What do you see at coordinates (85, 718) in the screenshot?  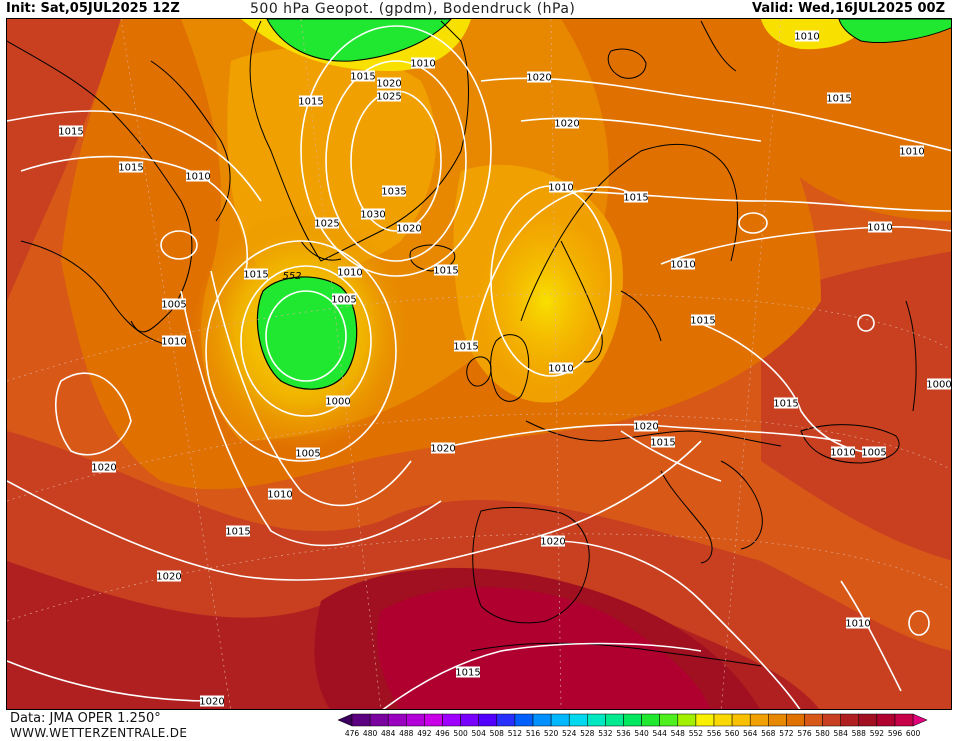 I see `data-source-label: Data: JMA OPER 1.250°` at bounding box center [85, 718].